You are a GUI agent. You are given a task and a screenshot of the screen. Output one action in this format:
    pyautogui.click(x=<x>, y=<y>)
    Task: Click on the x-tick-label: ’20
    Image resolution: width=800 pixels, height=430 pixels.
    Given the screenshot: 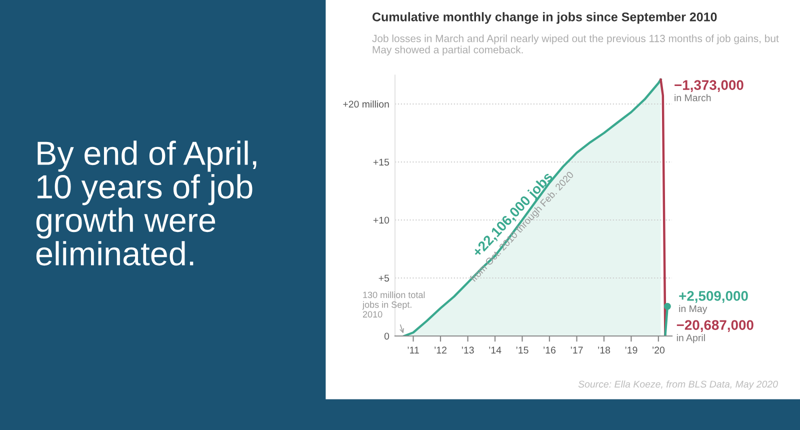 What is the action you would take?
    pyautogui.click(x=658, y=350)
    